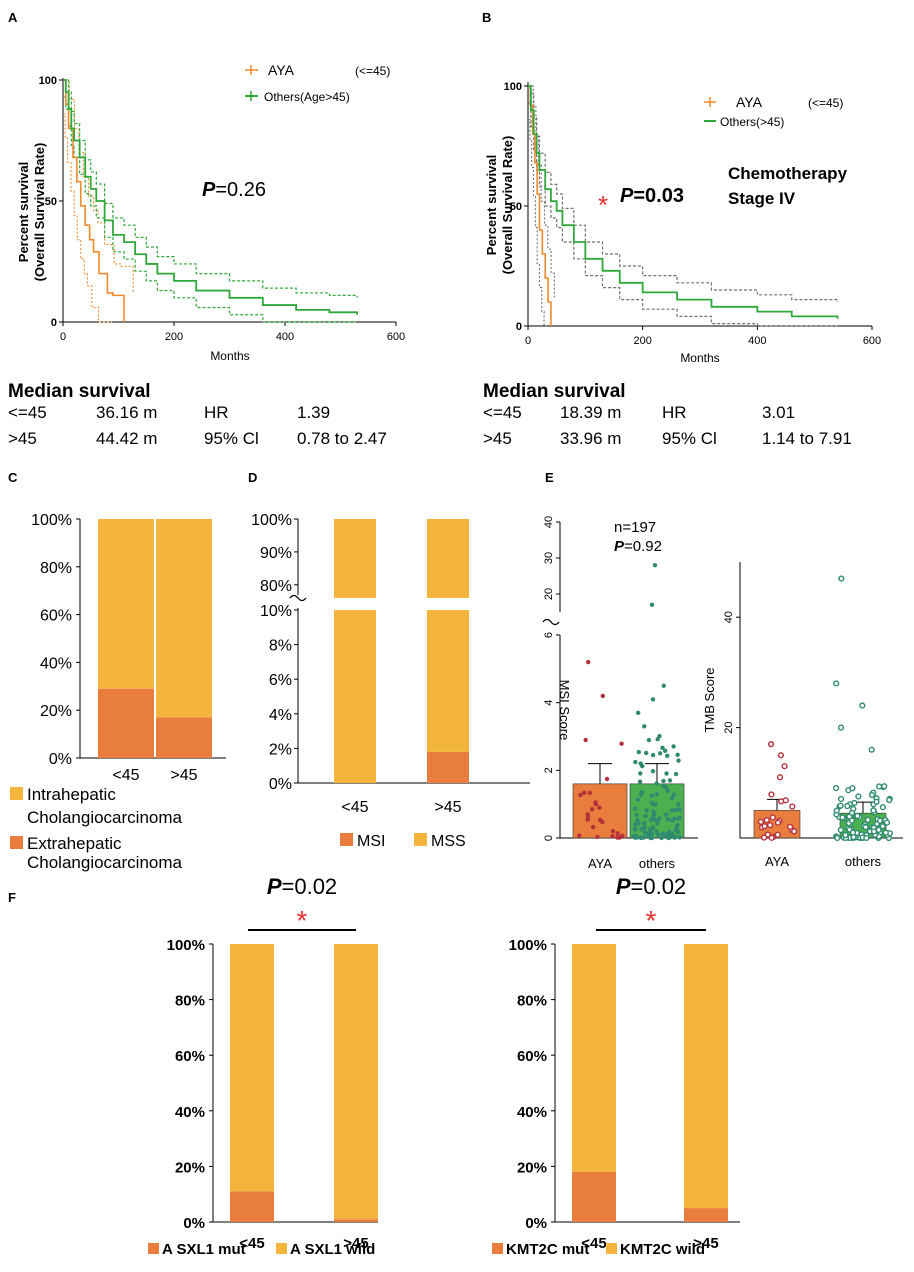  Describe the element at coordinates (126, 438) in the screenshot. I see `median-a-r1c1: 44.42 m` at that location.